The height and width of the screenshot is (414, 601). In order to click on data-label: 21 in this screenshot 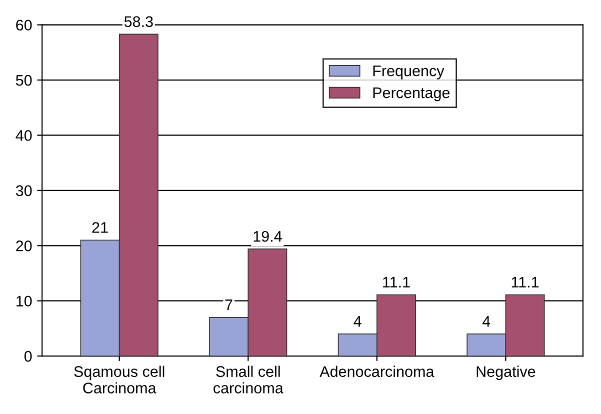, I will do `click(100, 227)`.